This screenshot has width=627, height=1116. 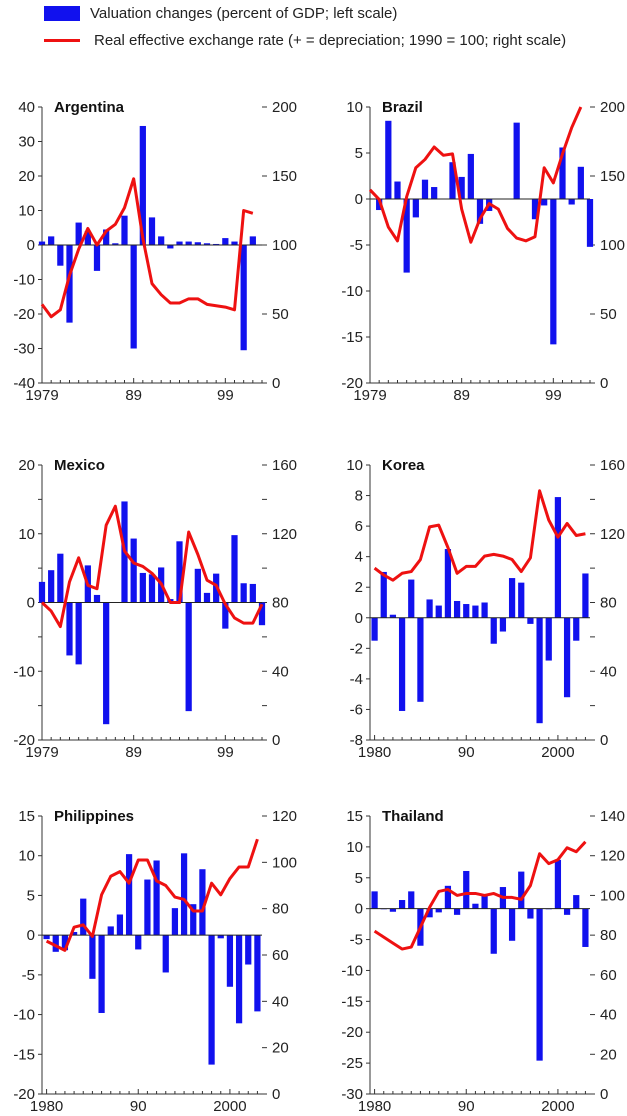 What do you see at coordinates (280, 671) in the screenshot?
I see `right-axis-tick-label: 40` at bounding box center [280, 671].